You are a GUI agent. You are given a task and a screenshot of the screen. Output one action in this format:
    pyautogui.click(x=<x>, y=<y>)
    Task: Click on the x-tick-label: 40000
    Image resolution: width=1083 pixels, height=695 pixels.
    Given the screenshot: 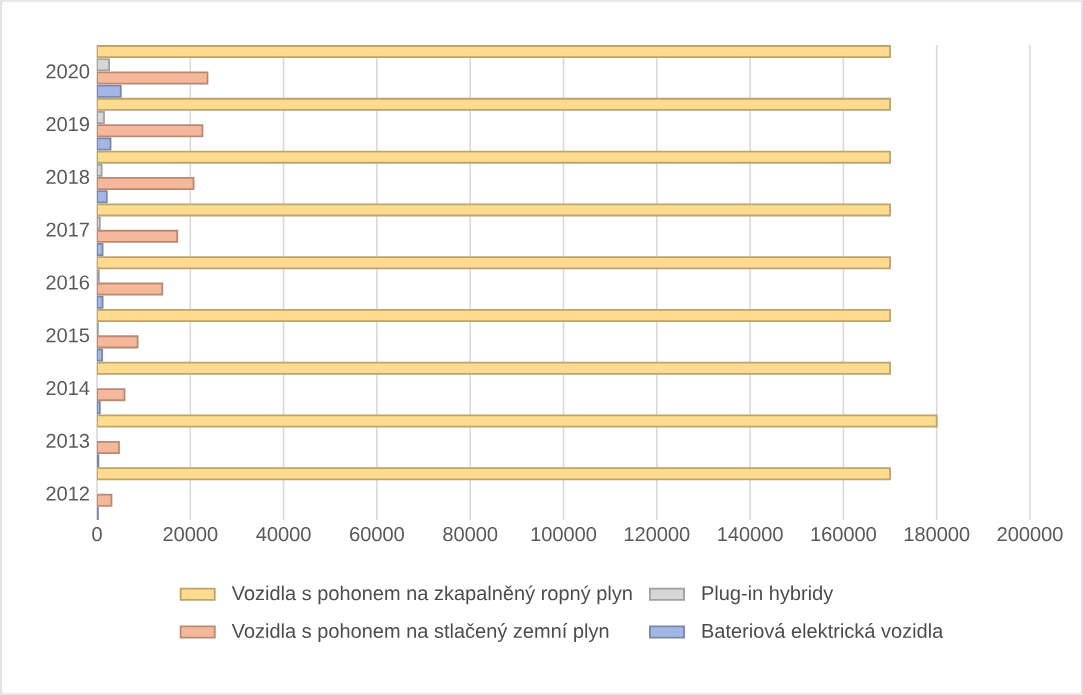 What is the action you would take?
    pyautogui.click(x=283, y=534)
    